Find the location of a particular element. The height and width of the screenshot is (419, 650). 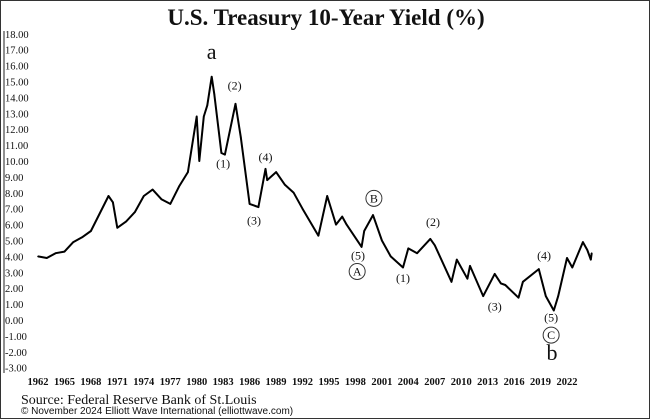

wave-label: (1) is located at coordinates (403, 278).